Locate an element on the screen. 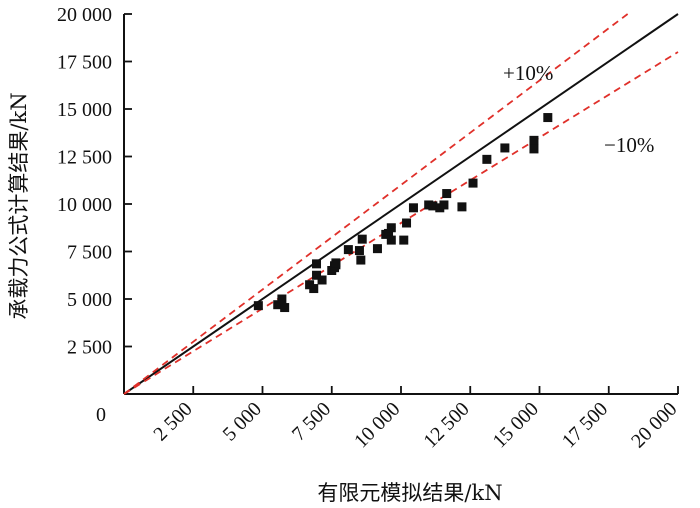 This screenshot has height=508, width=700. y-tick-label: 5 000 is located at coordinates (89, 300).